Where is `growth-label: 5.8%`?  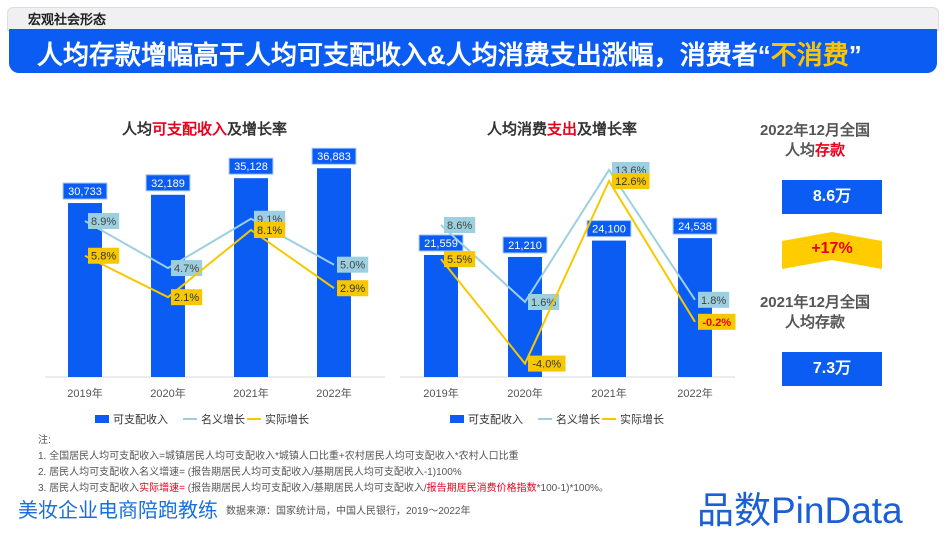 growth-label: 5.8% is located at coordinates (103, 257).